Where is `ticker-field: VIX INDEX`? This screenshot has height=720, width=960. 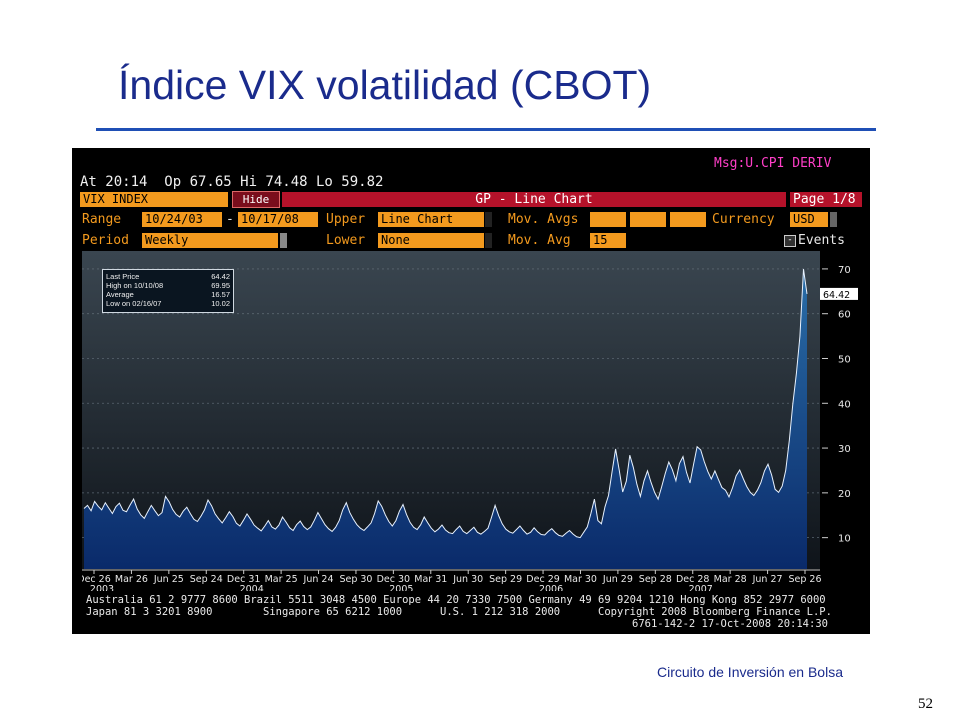 ticker-field: VIX INDEX is located at coordinates (154, 199).